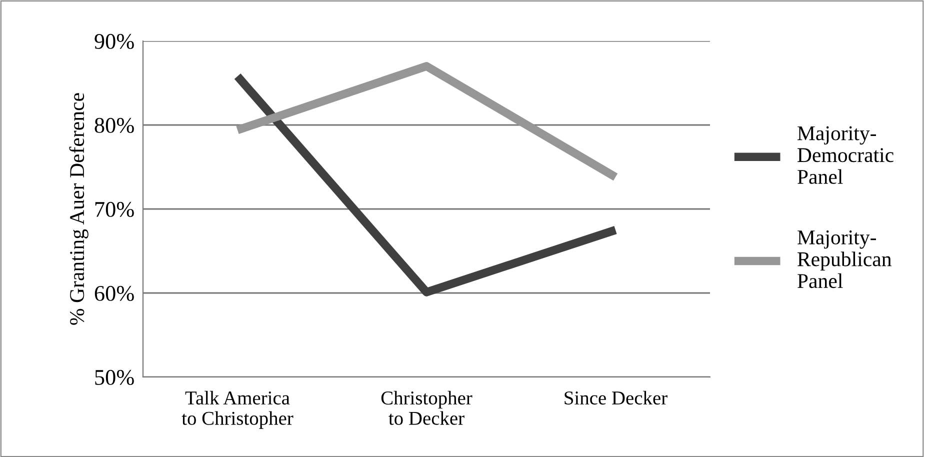  I want to click on y-axis-title: % Granting Auer Deference, so click(78, 209).